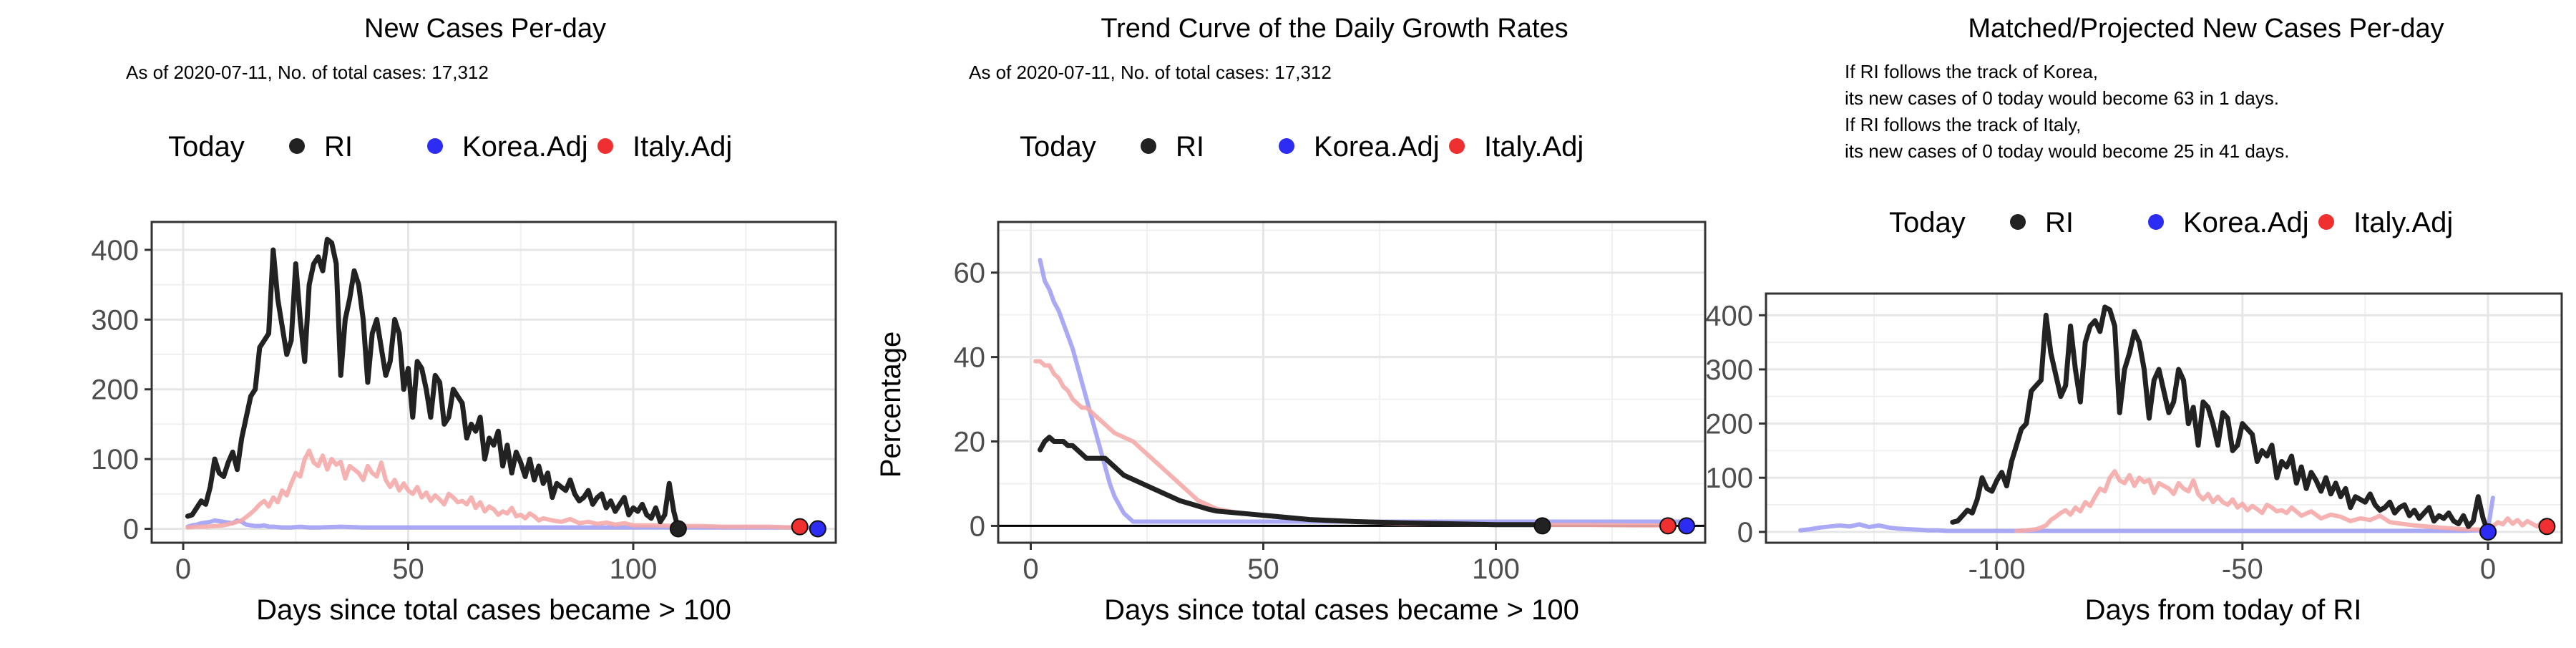 The width and height of the screenshot is (2576, 648). What do you see at coordinates (2206, 29) in the screenshot?
I see `chart-title: Matched/Projected New Cases Per-day` at bounding box center [2206, 29].